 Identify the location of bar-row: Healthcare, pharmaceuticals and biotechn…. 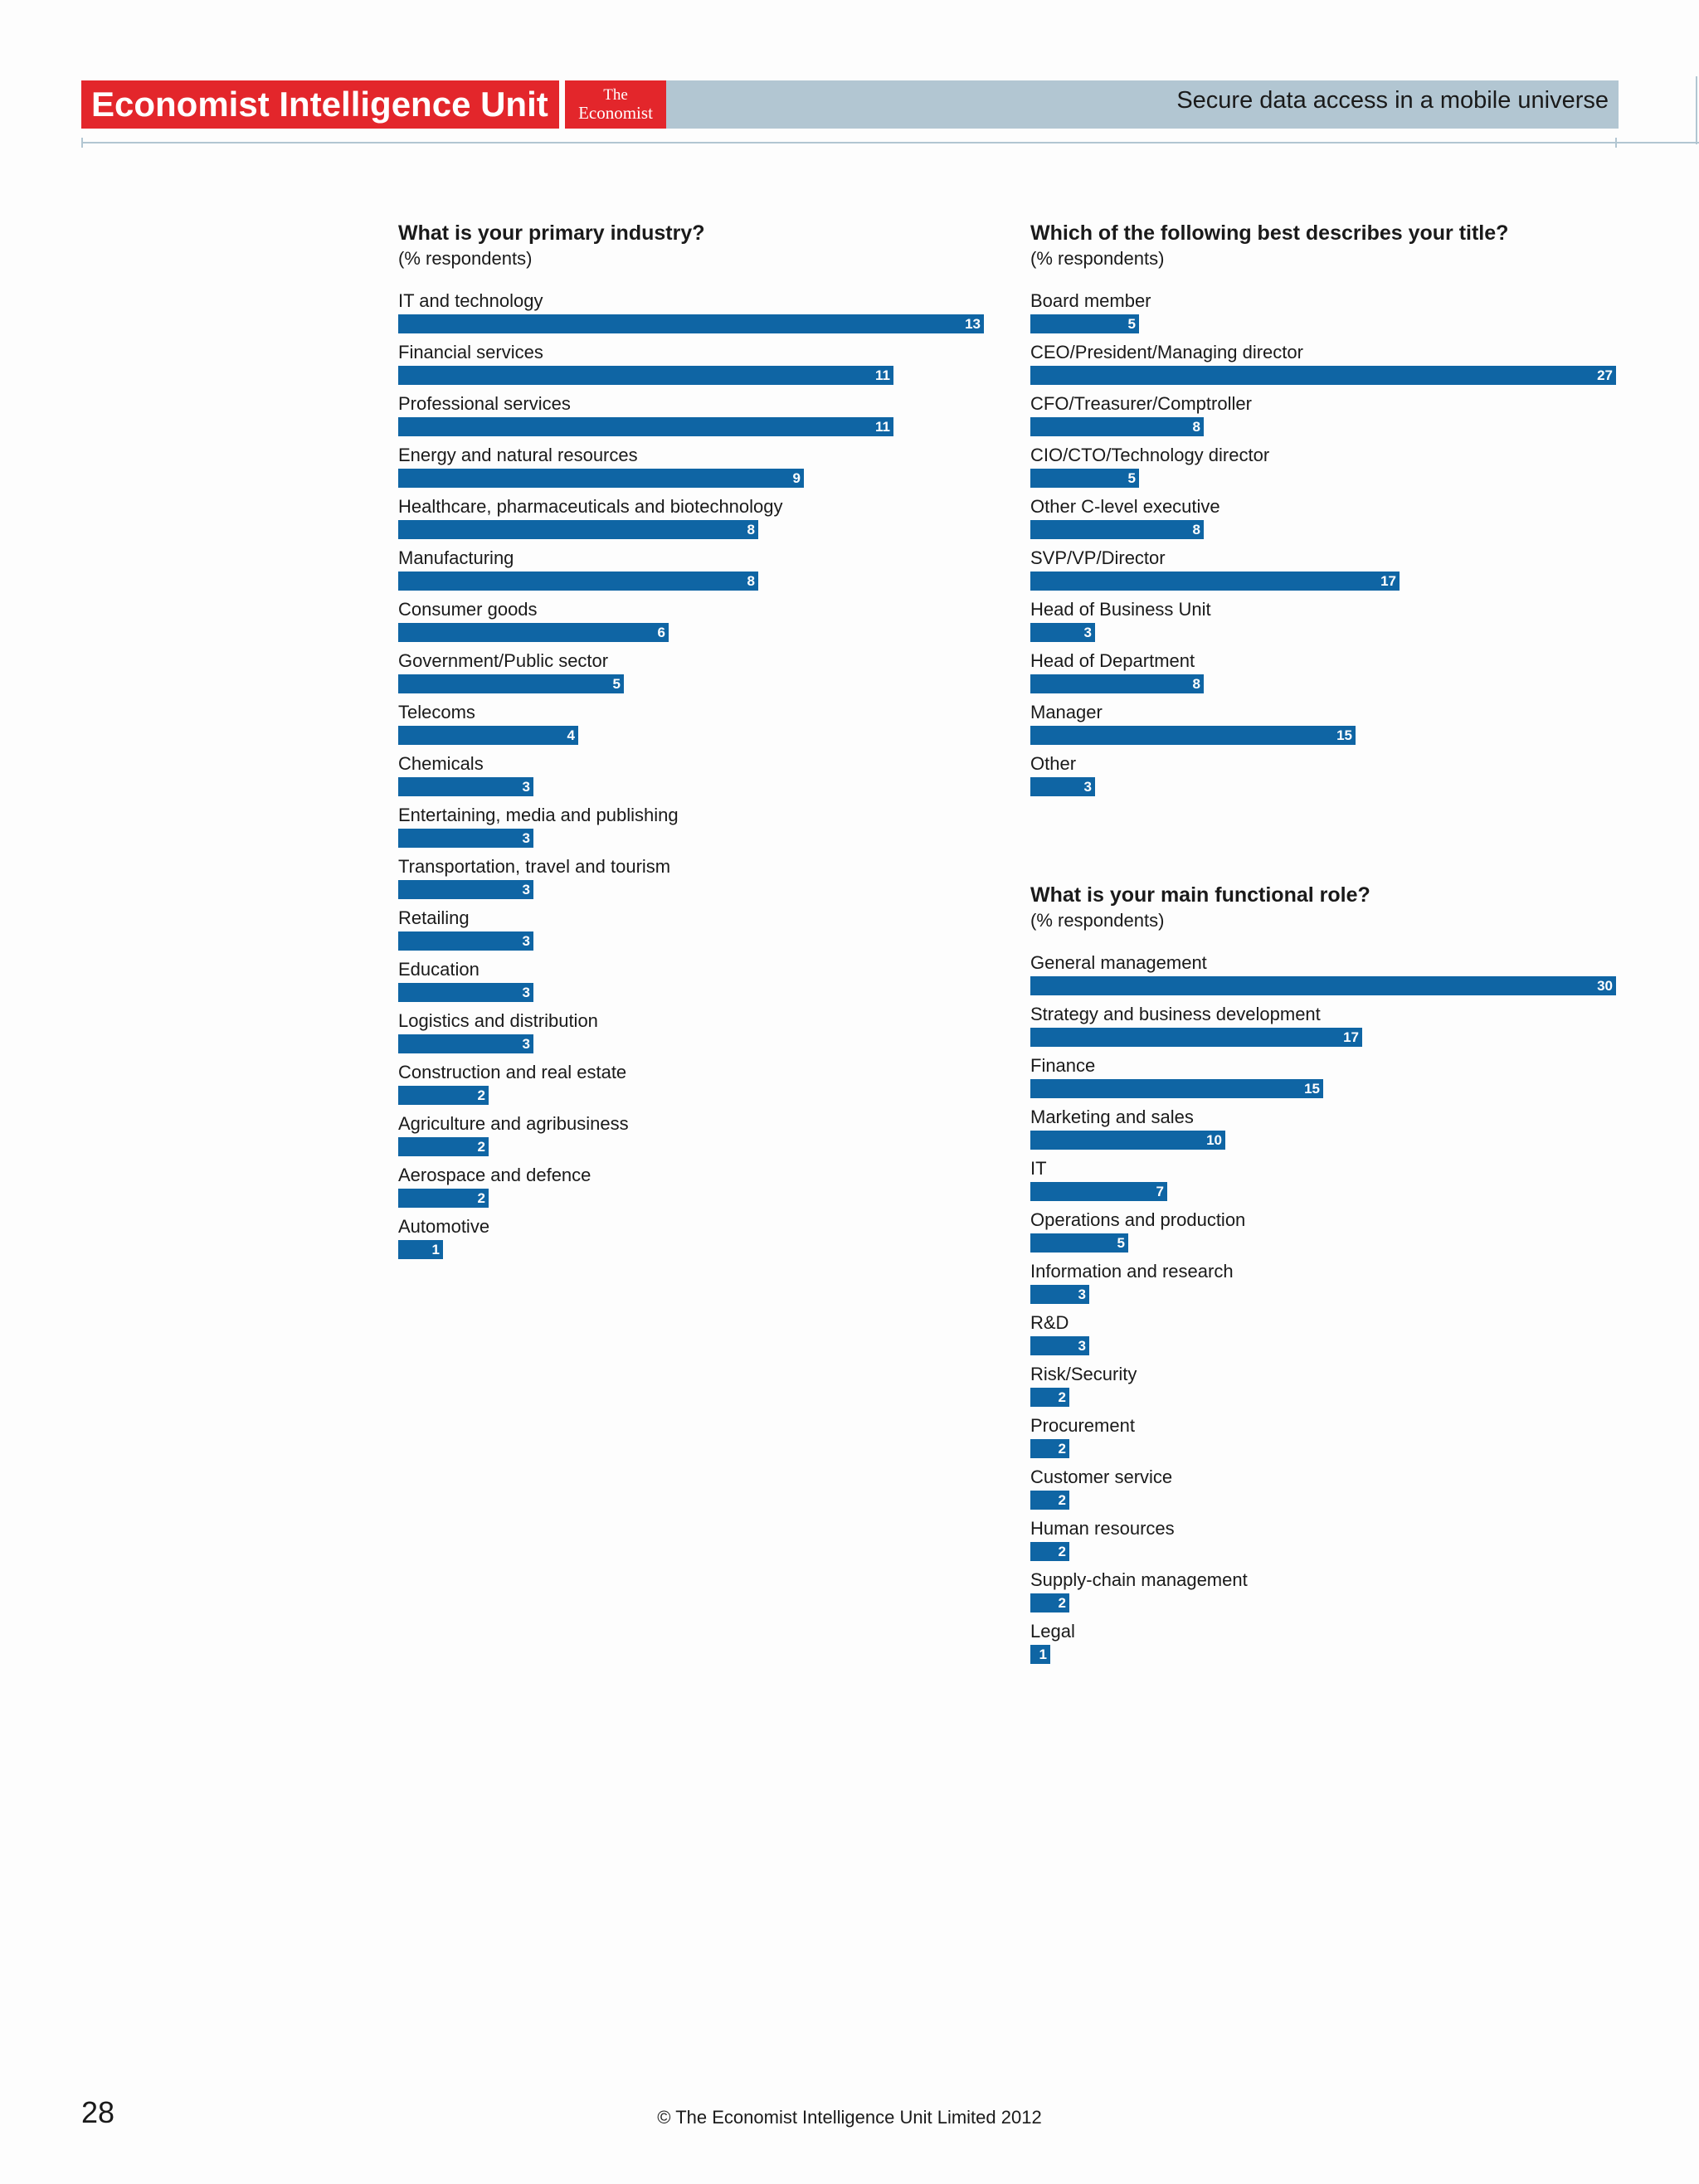
(691, 521).